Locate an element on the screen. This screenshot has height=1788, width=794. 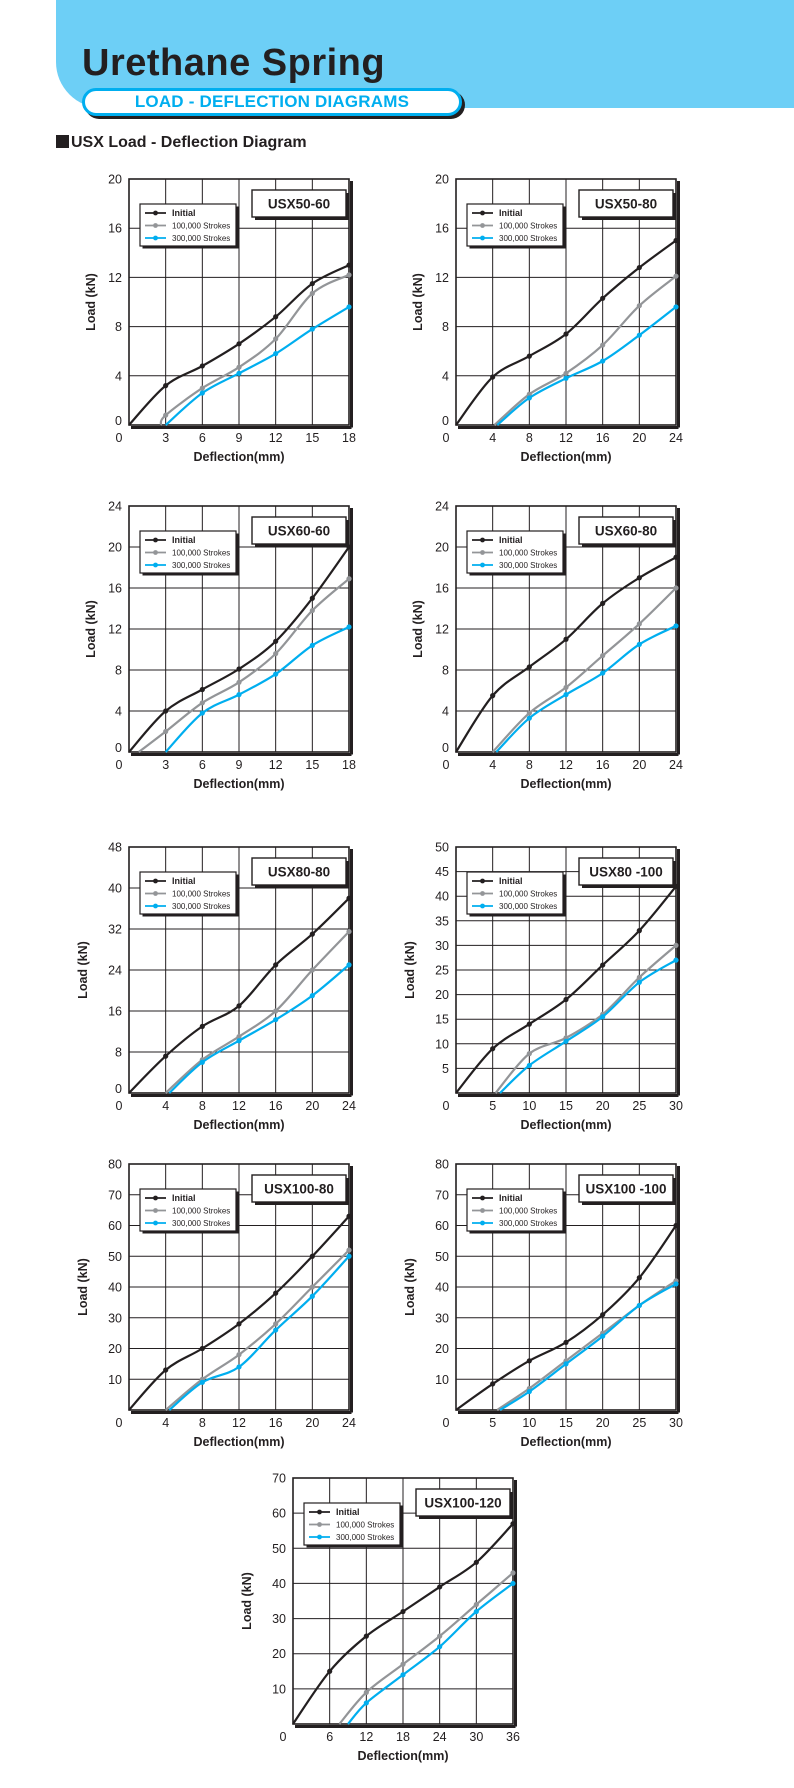
y-tick-label: 8 is located at coordinates (118, 327).